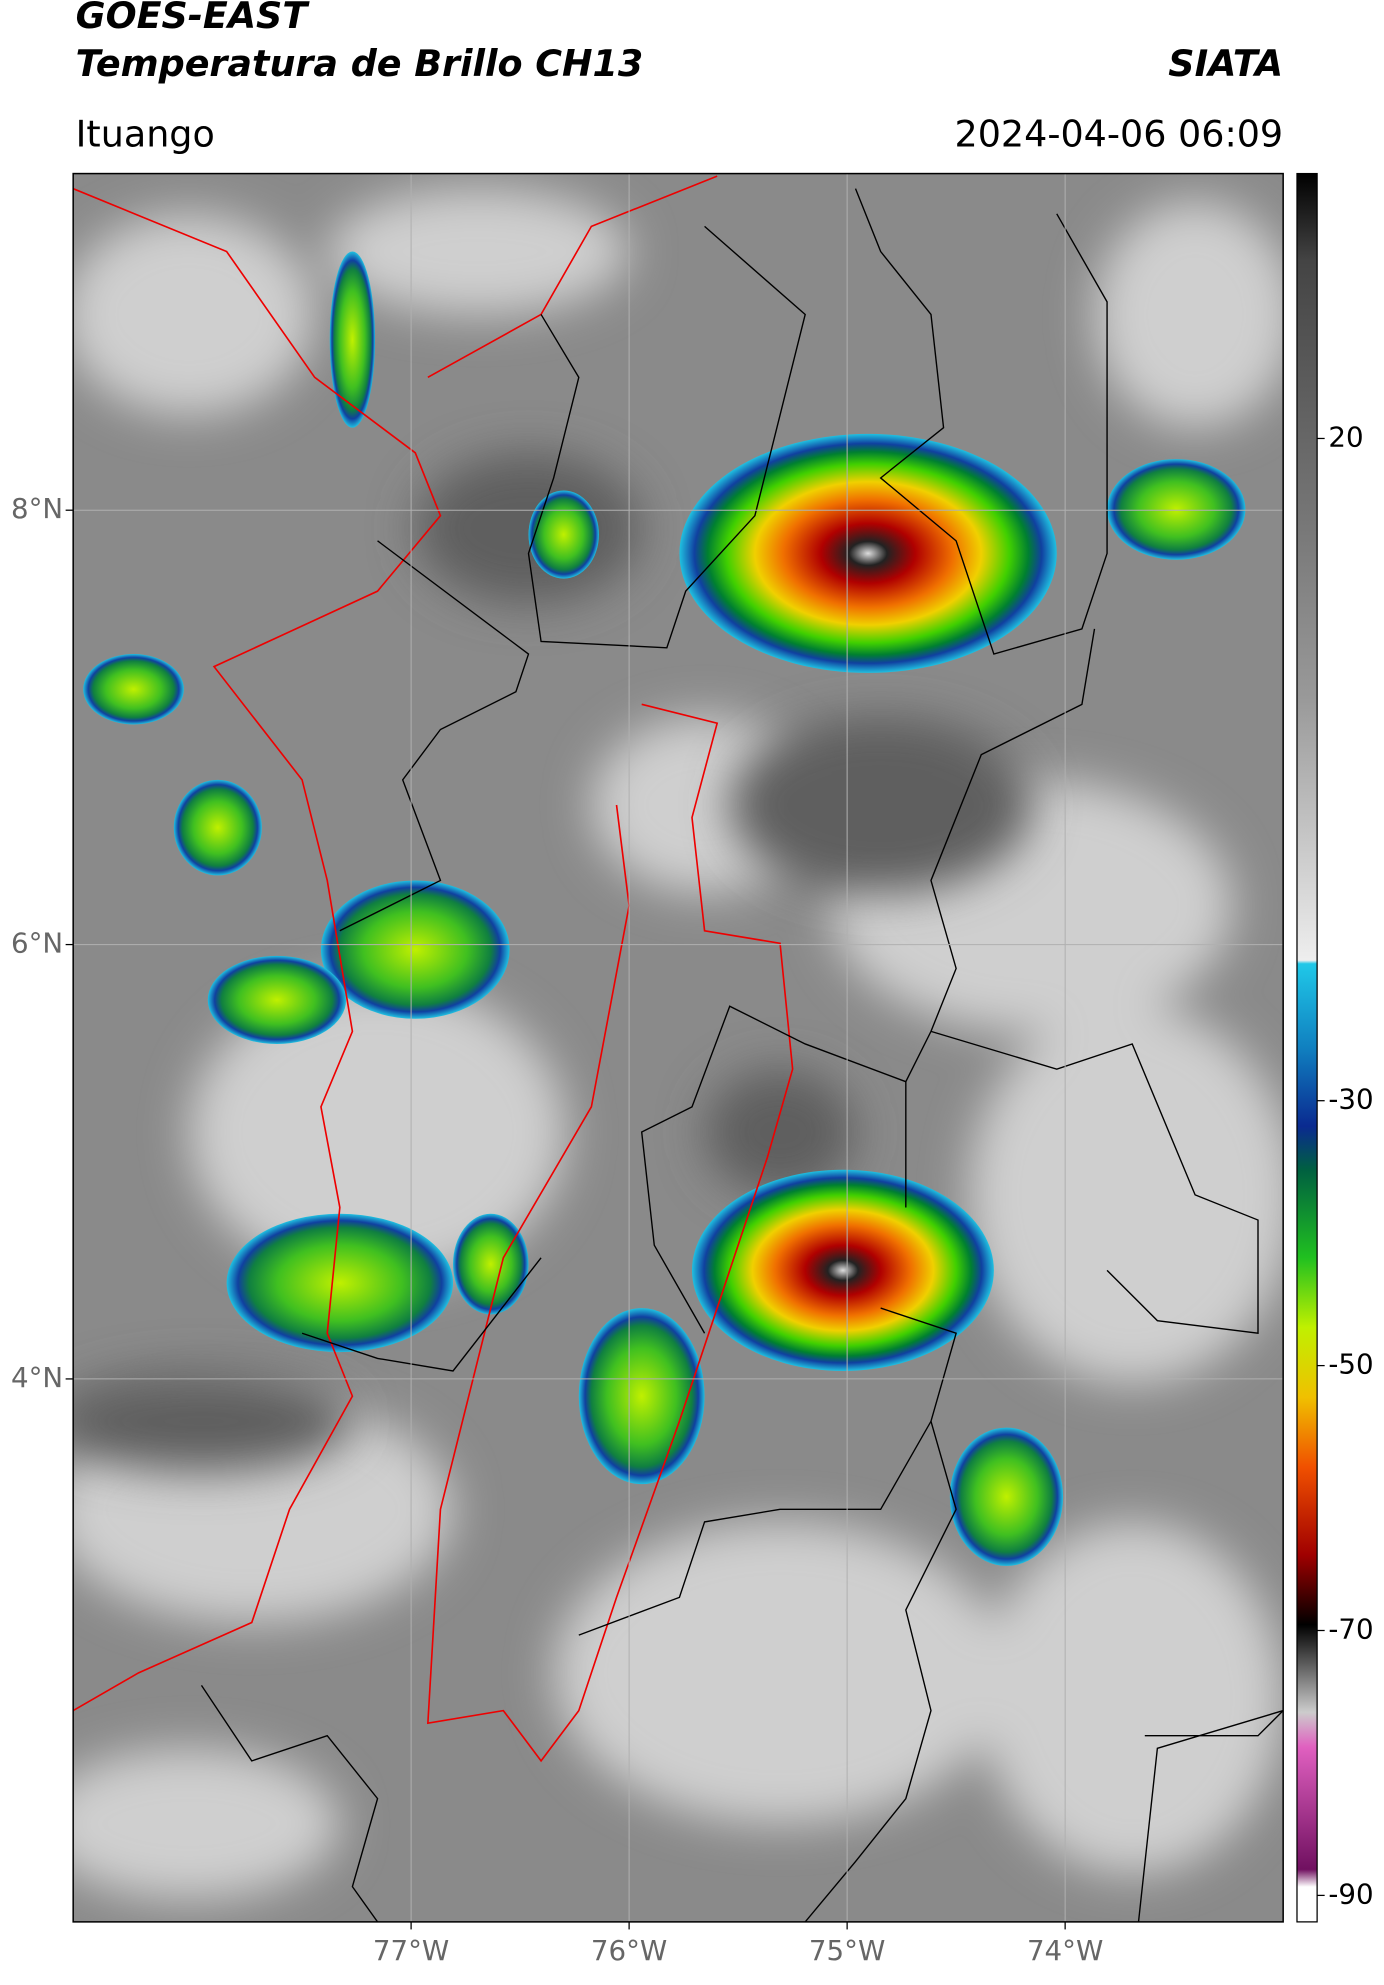  I want to click on x-tick-label: 76°W, so click(629, 1950).